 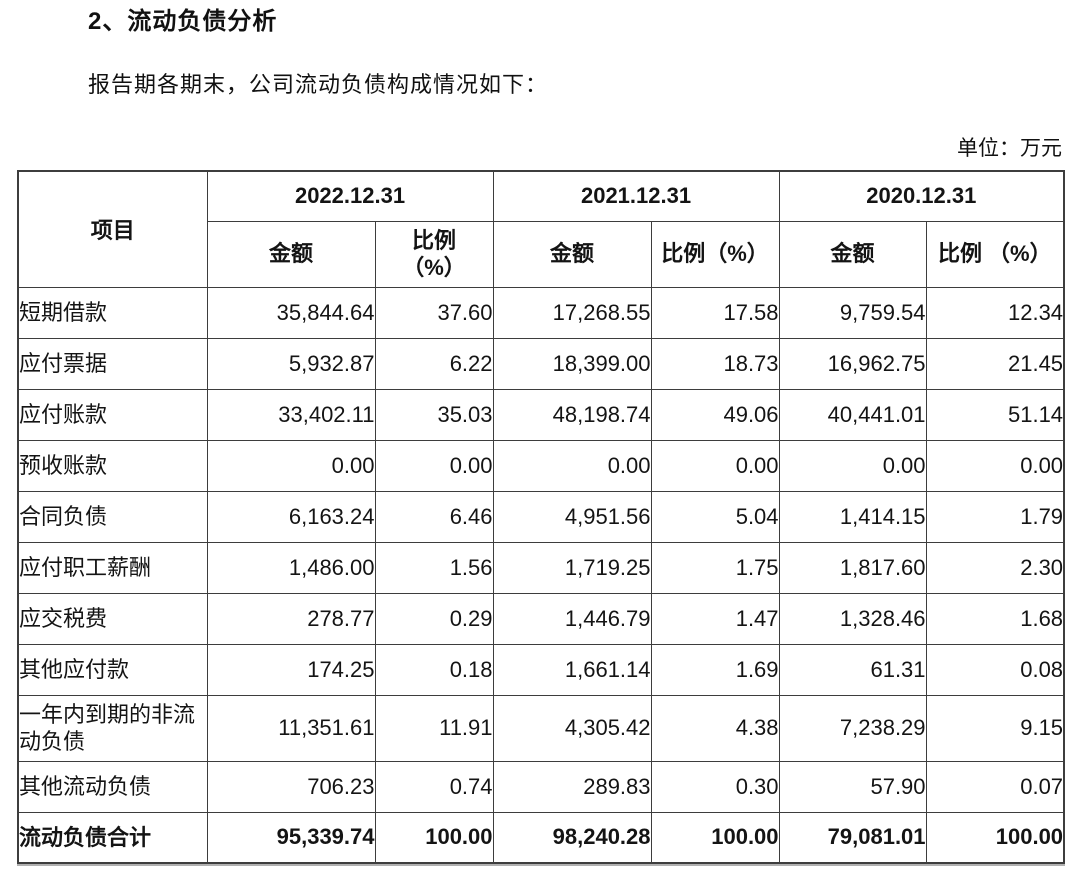 I want to click on amount-cell: 1,446.79, so click(x=572, y=618).